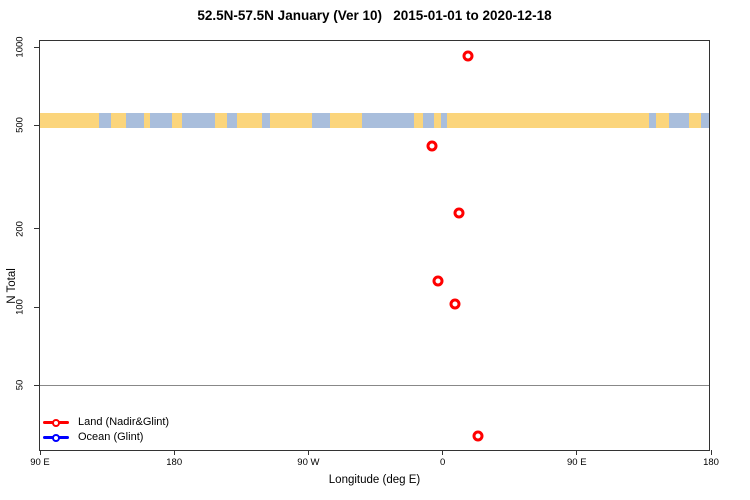  I want to click on x-tick-label: 0, so click(442, 462).